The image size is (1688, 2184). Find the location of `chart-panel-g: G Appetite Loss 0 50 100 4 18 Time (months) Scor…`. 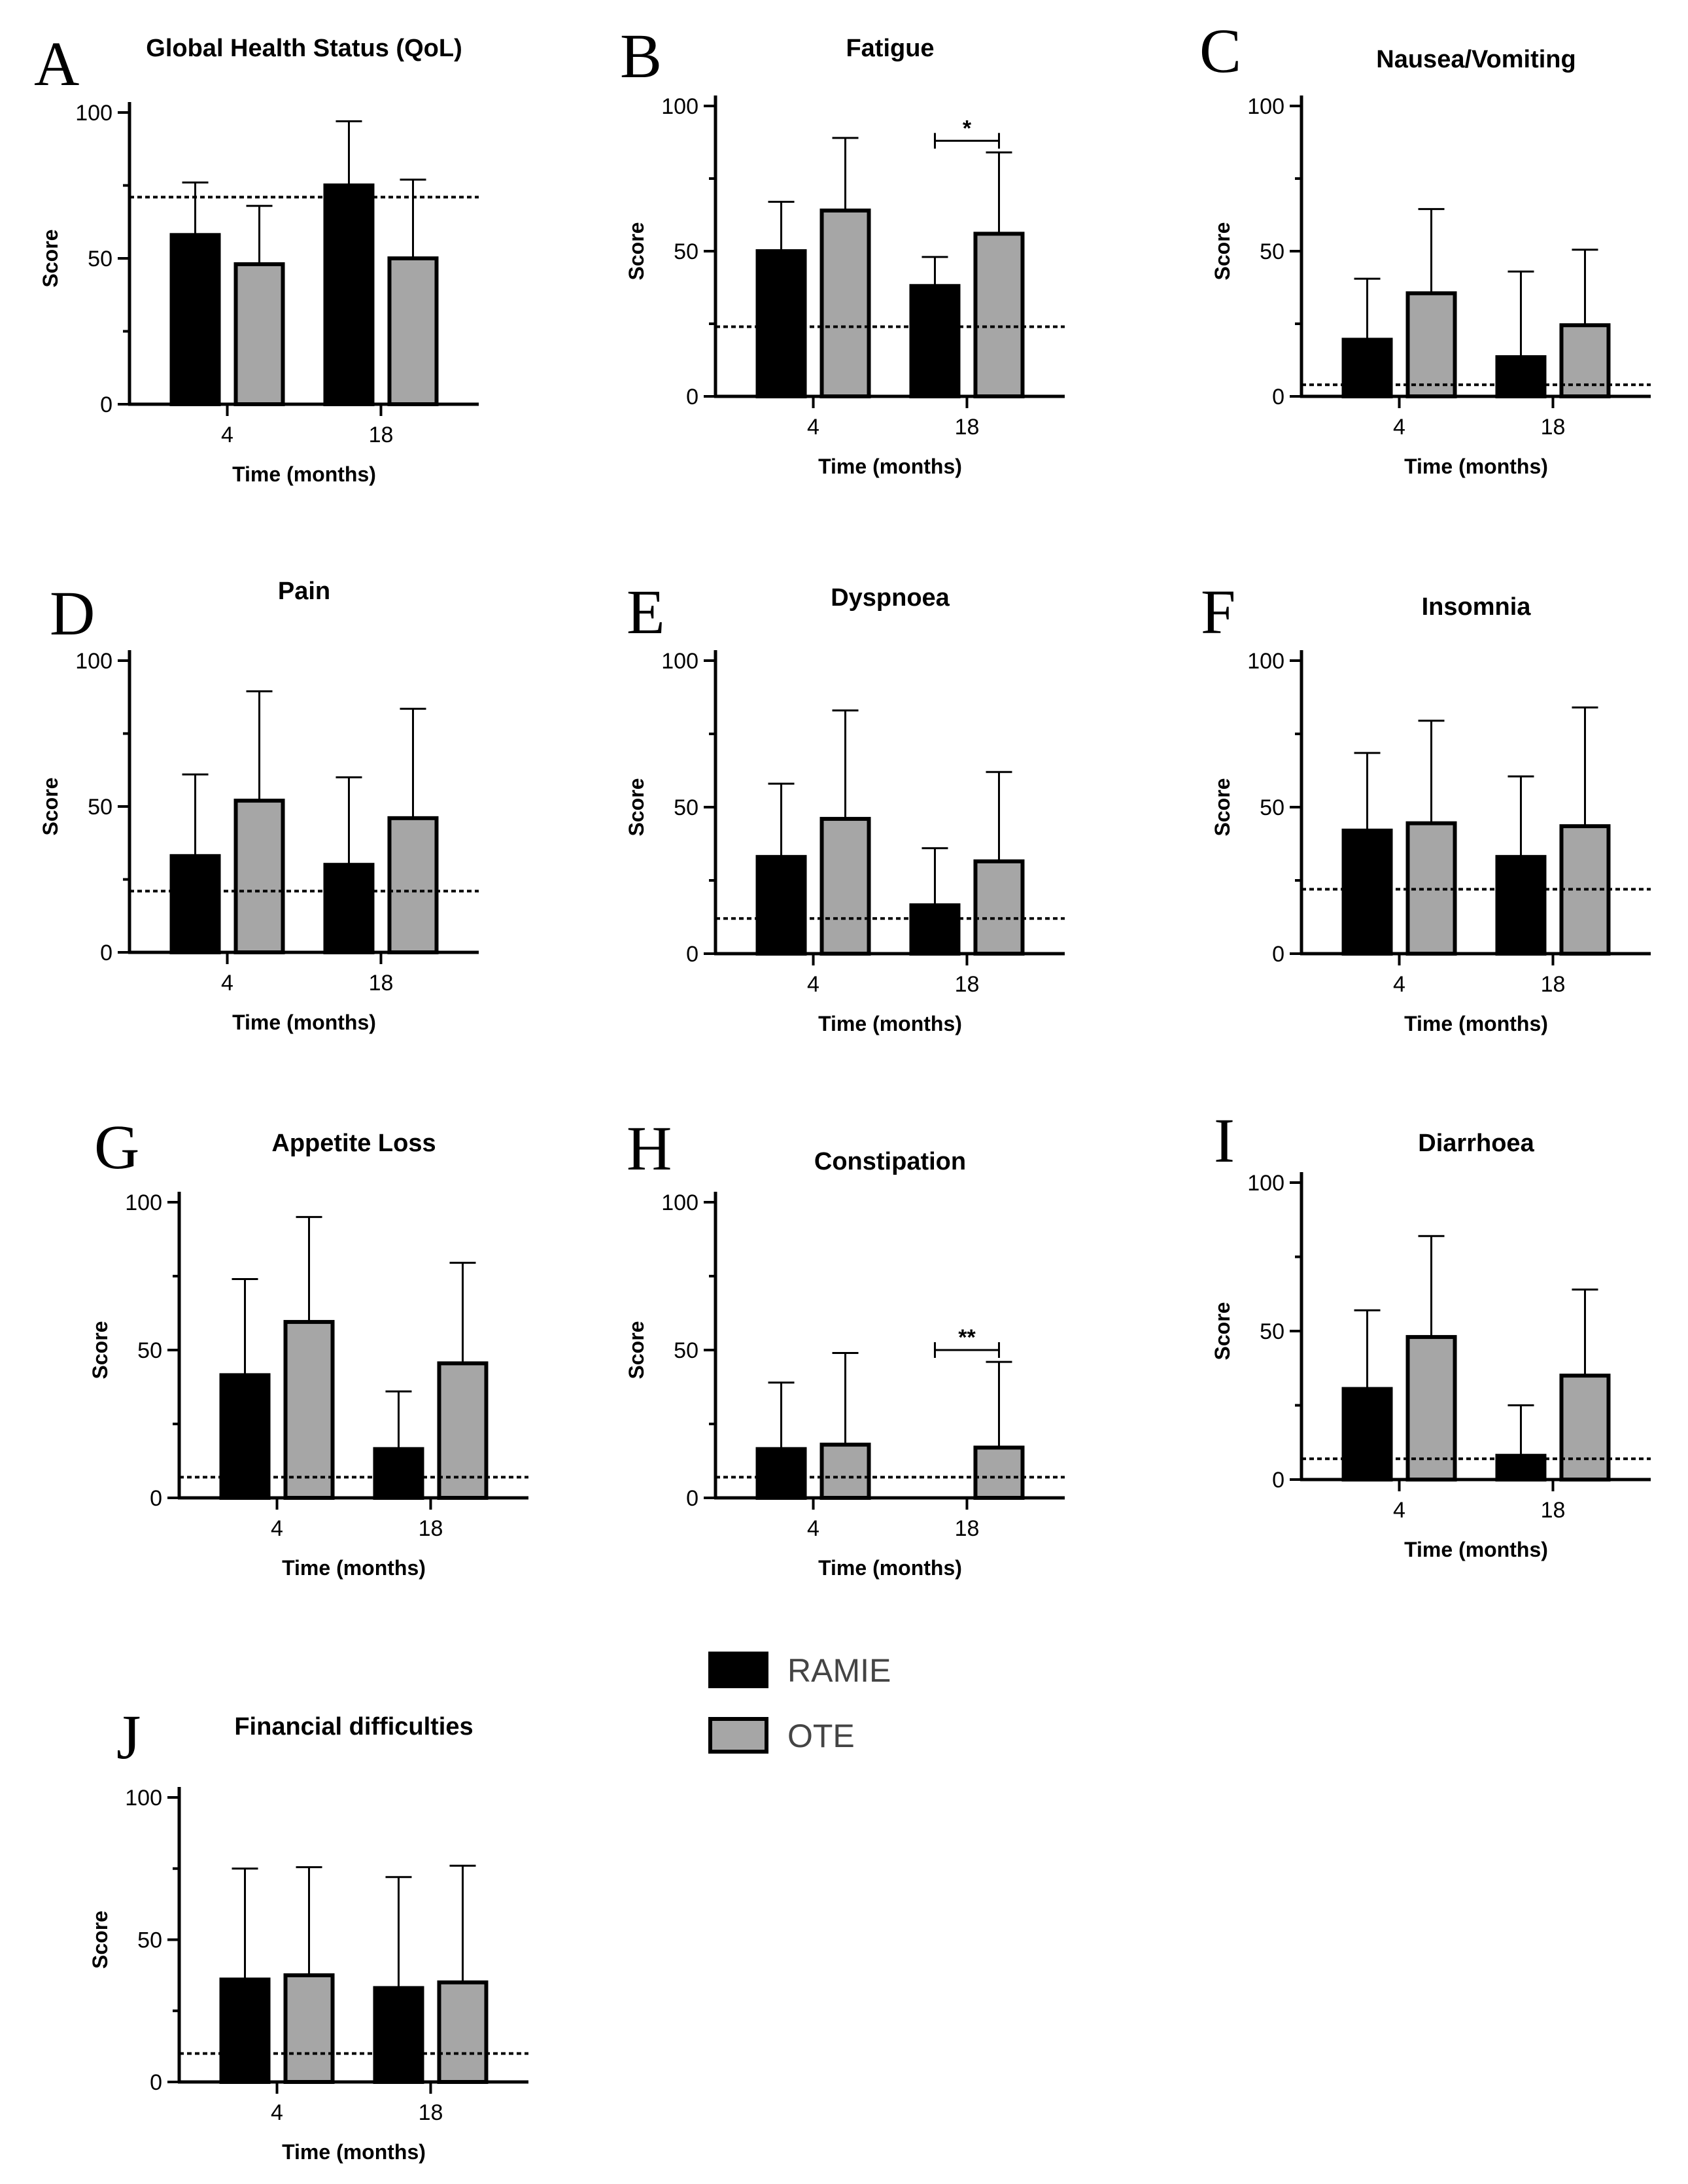

chart-panel-g: G Appetite Loss 0 50 100 4 18 Time (months) Scor… is located at coordinates (308, 1346).